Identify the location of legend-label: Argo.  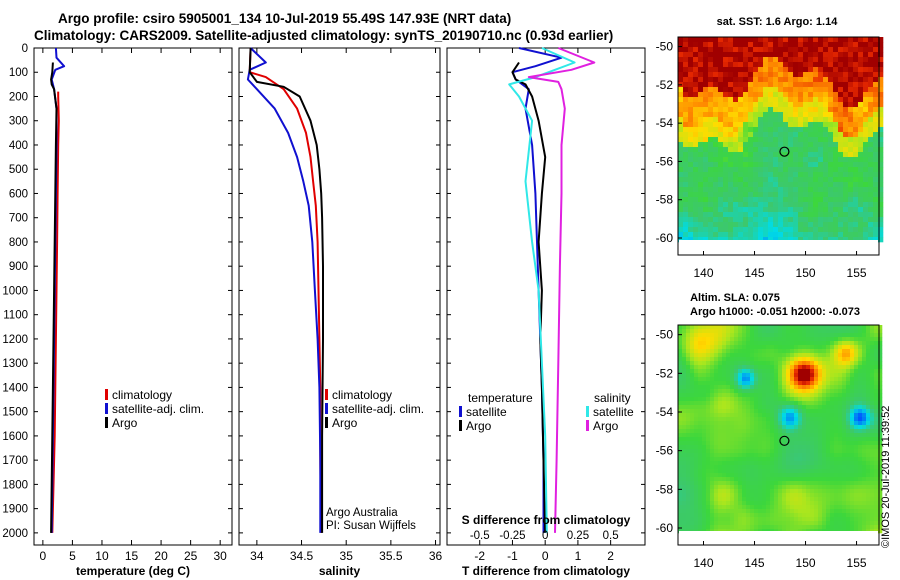
(606, 426).